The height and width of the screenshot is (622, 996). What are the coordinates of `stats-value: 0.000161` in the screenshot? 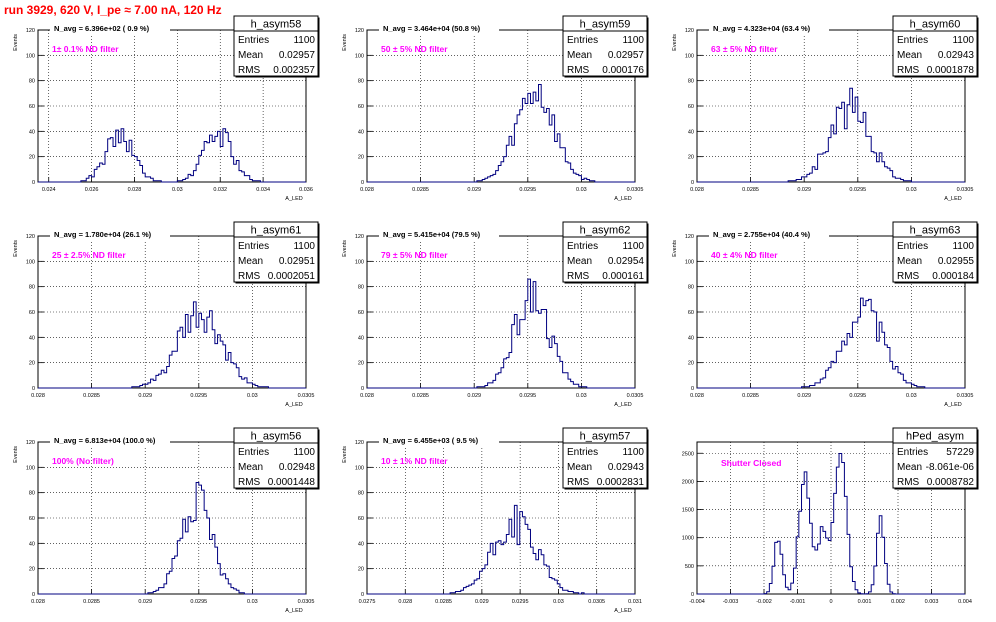 It's located at (623, 276).